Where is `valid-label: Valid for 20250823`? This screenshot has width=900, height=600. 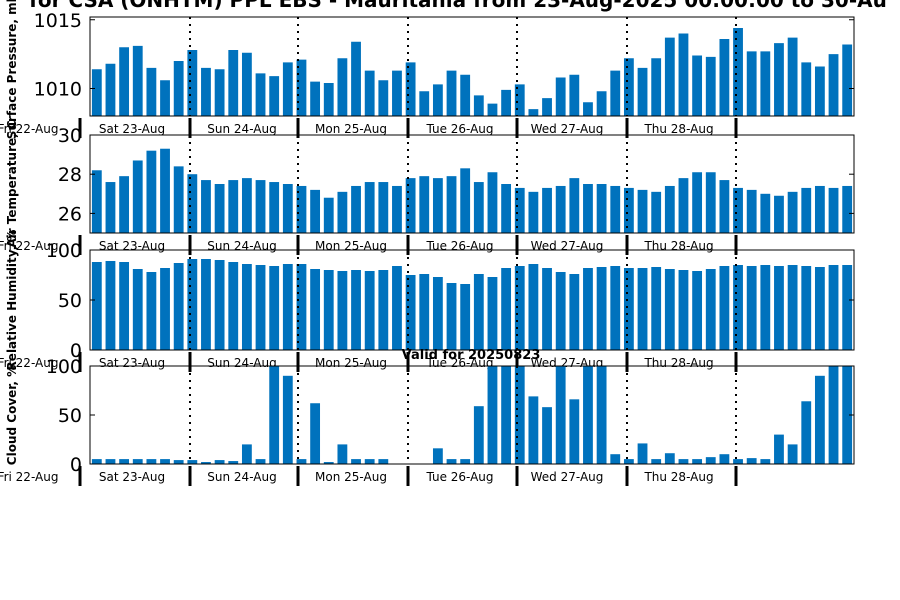 valid-label: Valid for 20250823 is located at coordinates (471, 355).